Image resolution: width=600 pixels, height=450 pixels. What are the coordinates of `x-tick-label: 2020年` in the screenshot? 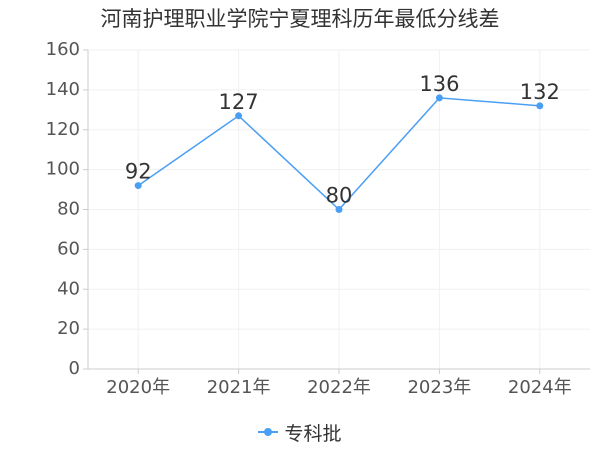 It's located at (138, 387).